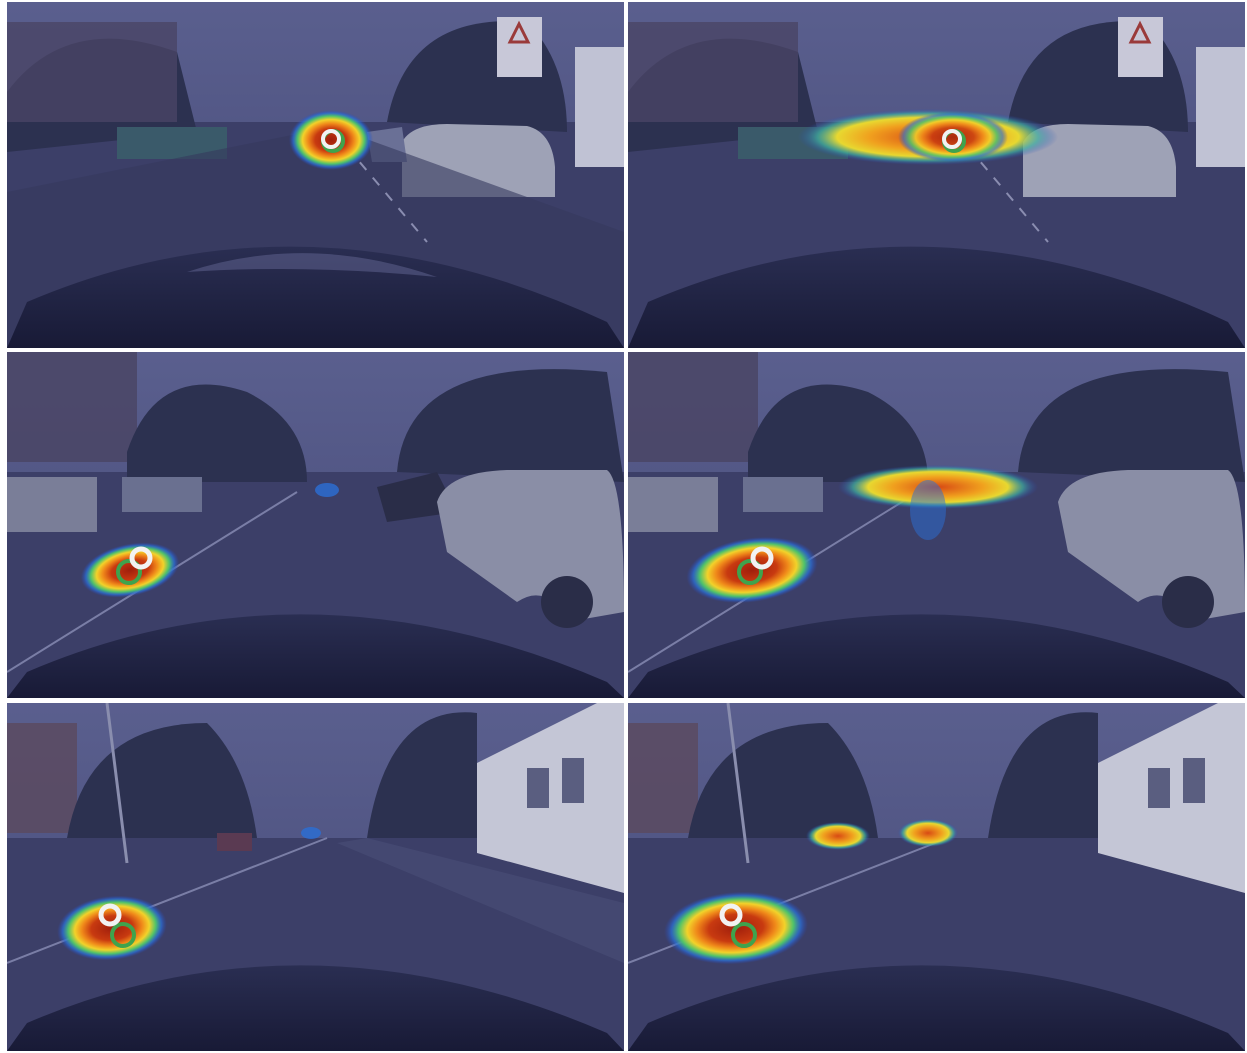 The height and width of the screenshot is (1053, 1247). What do you see at coordinates (1099, 160) in the screenshot?
I see `parked-car` at bounding box center [1099, 160].